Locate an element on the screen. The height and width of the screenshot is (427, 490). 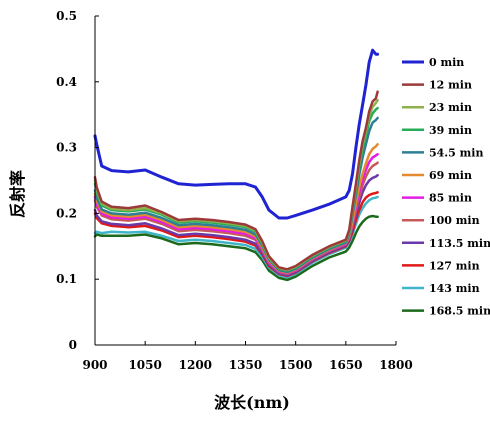
legend-label: 113.5 min is located at coordinates (459, 243).